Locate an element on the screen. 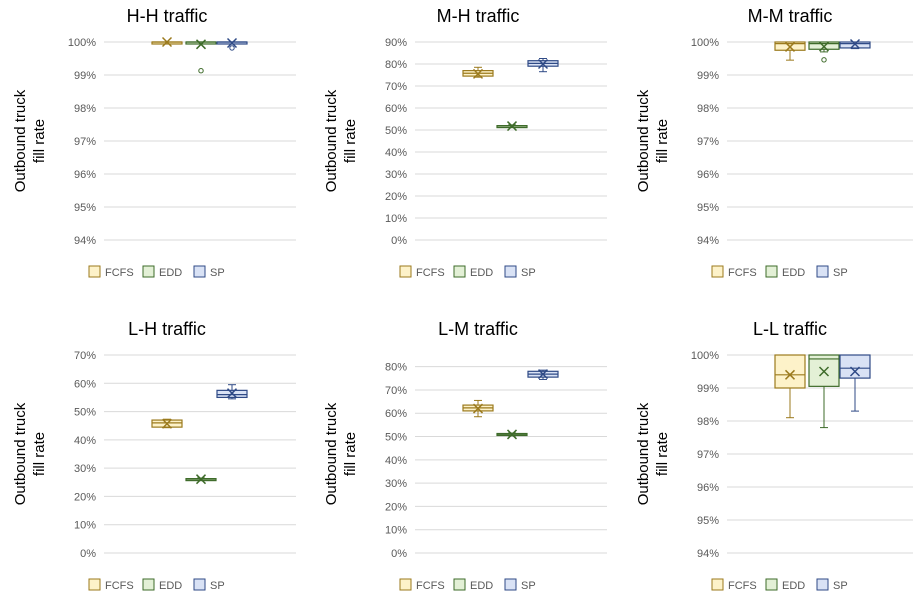 This screenshot has width=913, height=612. y-tick-label: 100% is located at coordinates (82, 43).